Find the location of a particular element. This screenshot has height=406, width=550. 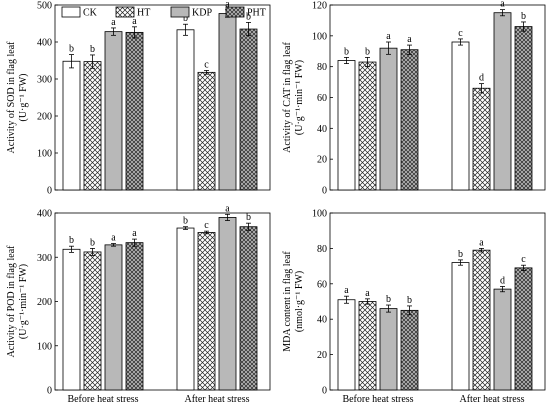

y-axis-label: (U·g⁻¹ FW) is located at coordinates (23, 98).